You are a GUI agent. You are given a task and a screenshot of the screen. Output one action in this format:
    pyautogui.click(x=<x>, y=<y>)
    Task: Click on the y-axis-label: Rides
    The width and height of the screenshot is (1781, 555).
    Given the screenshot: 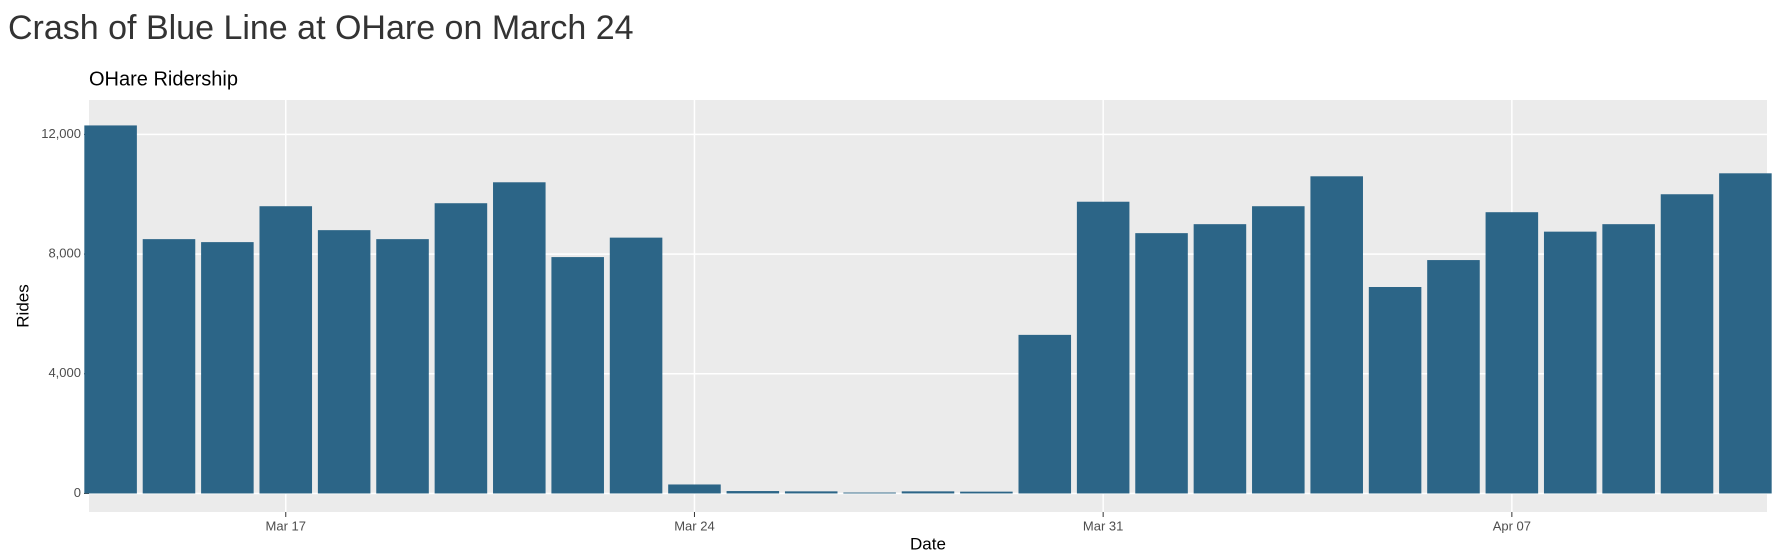 What is the action you would take?
    pyautogui.click(x=22, y=305)
    